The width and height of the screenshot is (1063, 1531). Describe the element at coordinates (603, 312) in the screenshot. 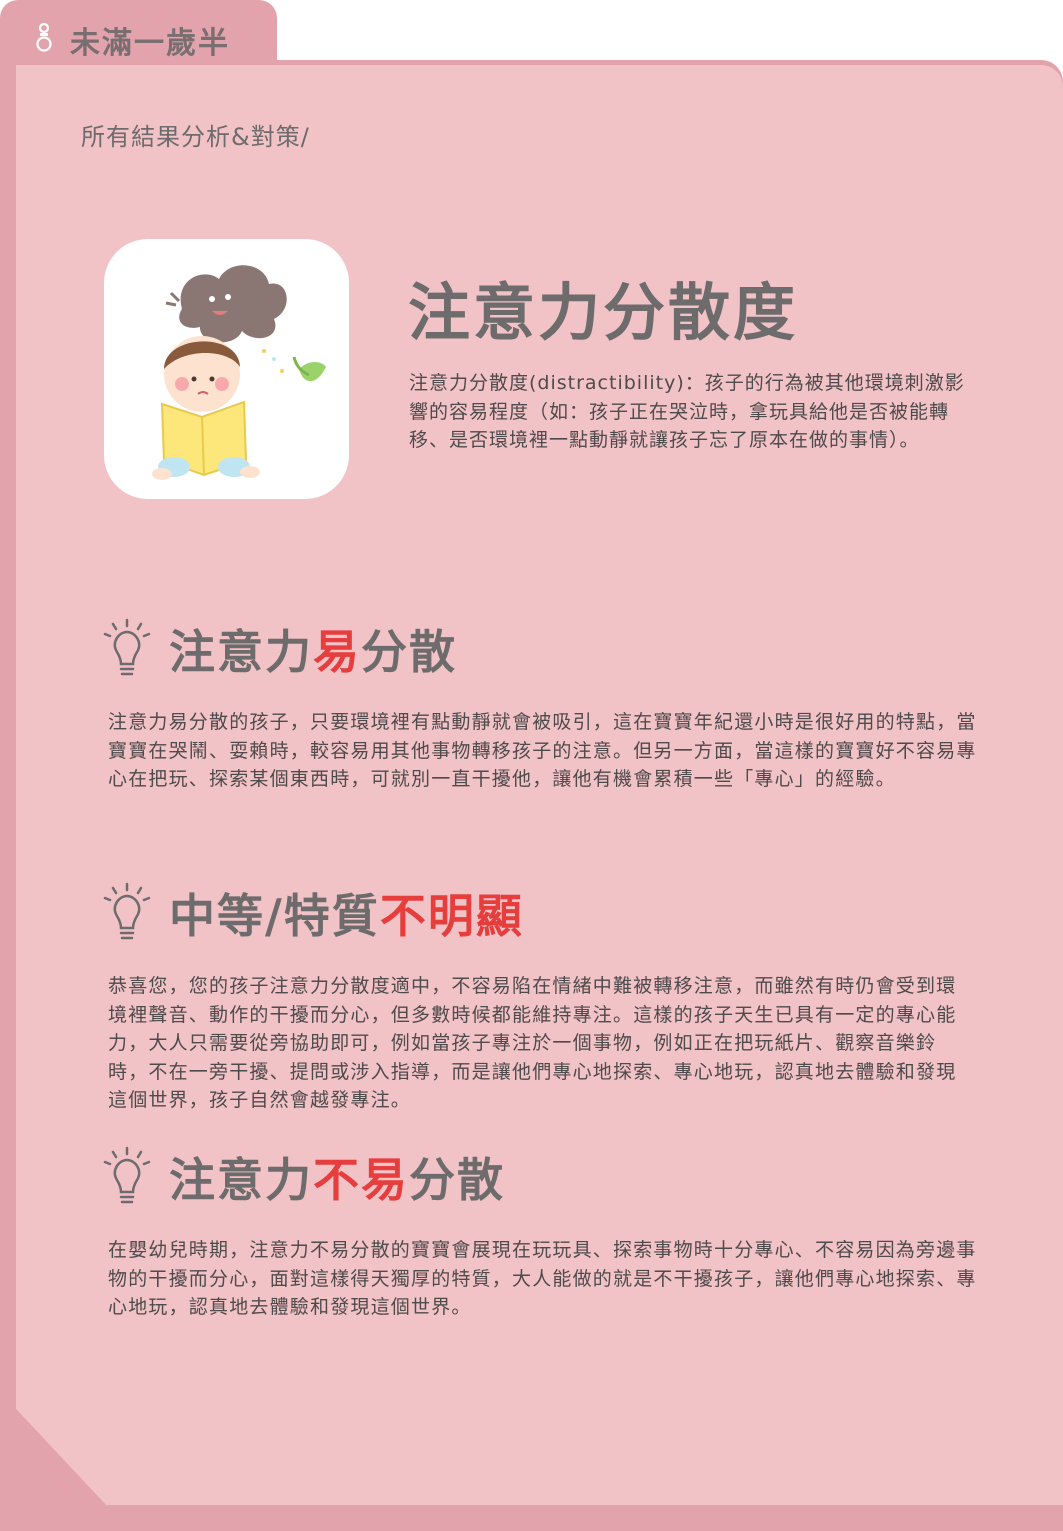

I see `page-title: 注意力分散度` at that location.